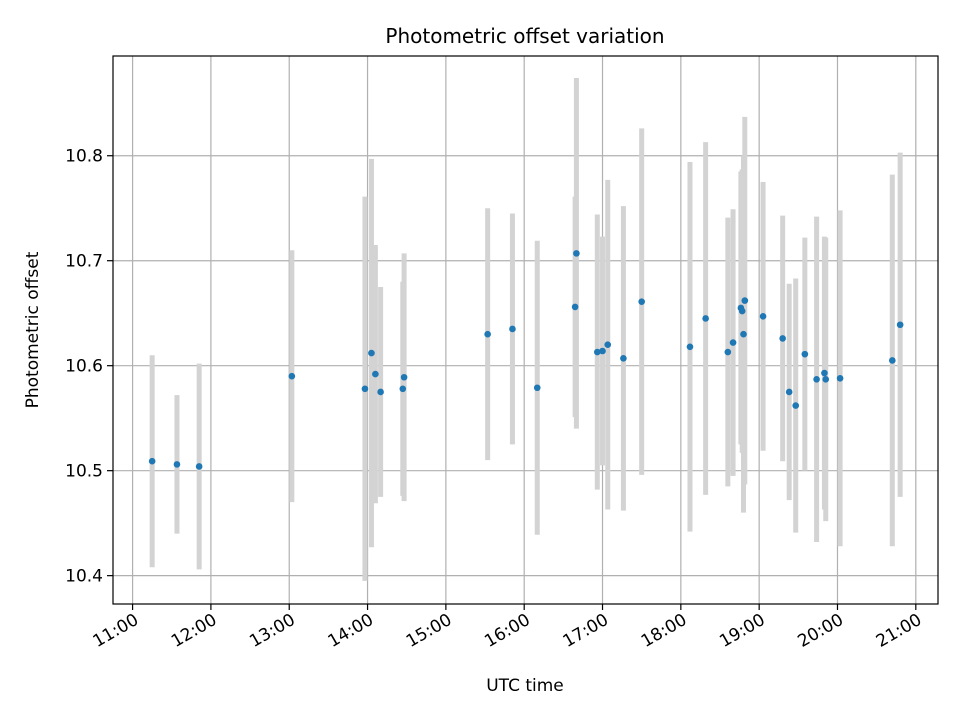  Describe the element at coordinates (524, 36) in the screenshot. I see `chart-title: Photometric offset variation` at that location.